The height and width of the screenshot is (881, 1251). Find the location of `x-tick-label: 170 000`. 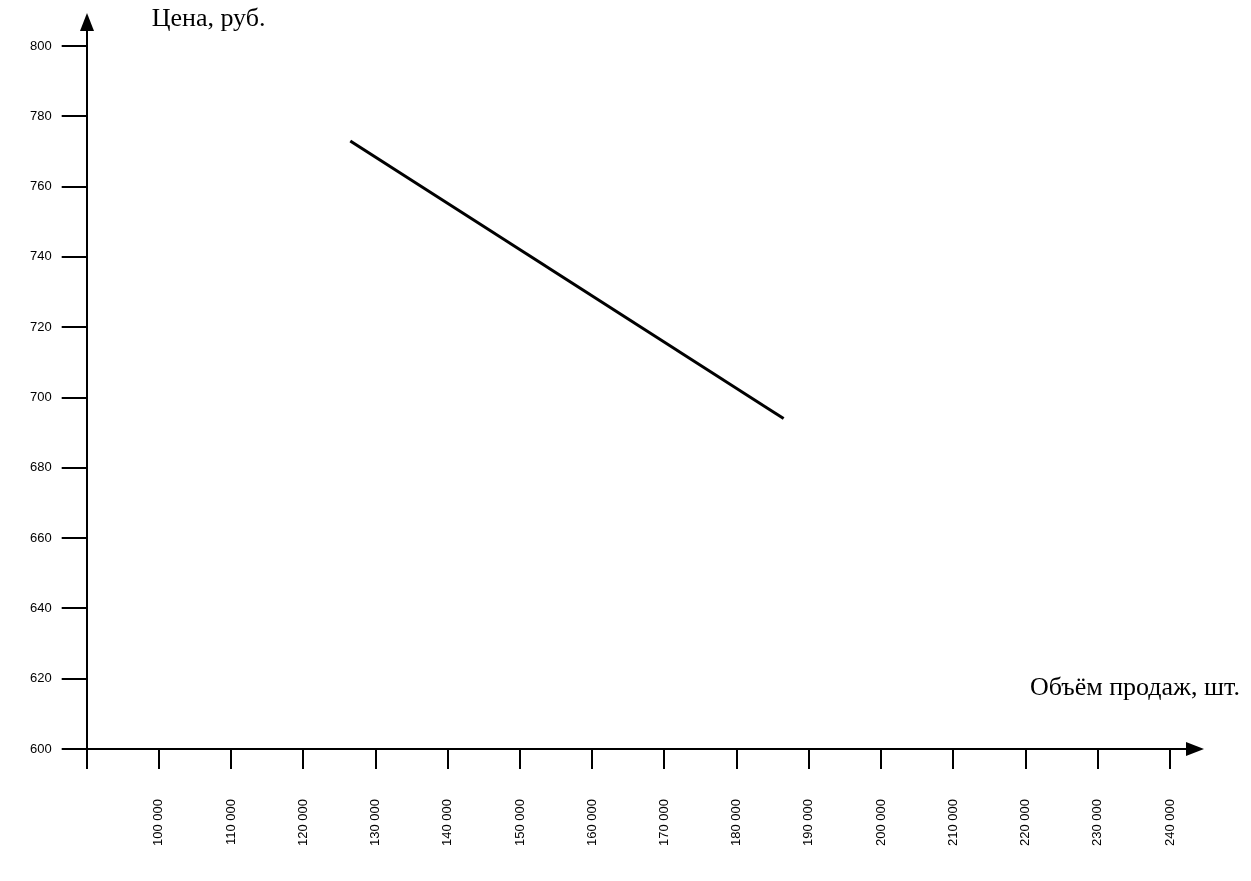

x-tick-label: 170 000 is located at coordinates (664, 823).